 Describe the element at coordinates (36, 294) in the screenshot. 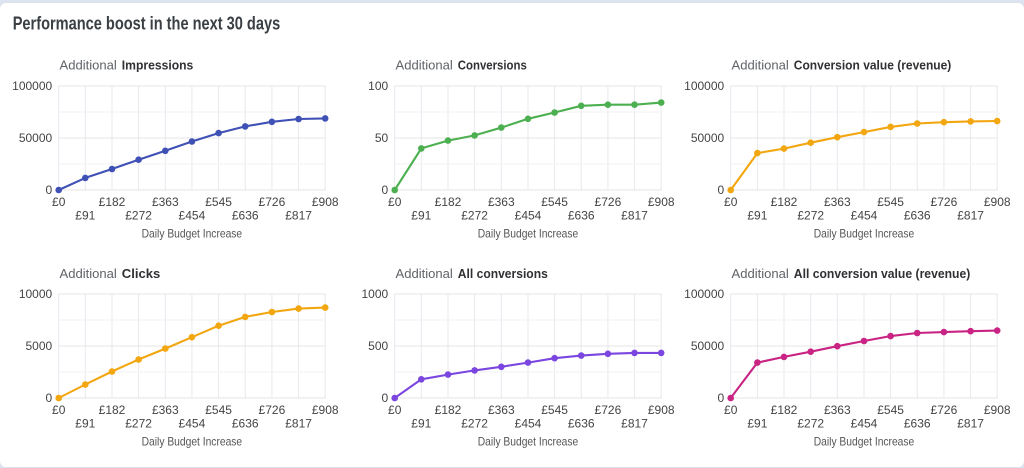

I see `svg-text: 10000` at that location.